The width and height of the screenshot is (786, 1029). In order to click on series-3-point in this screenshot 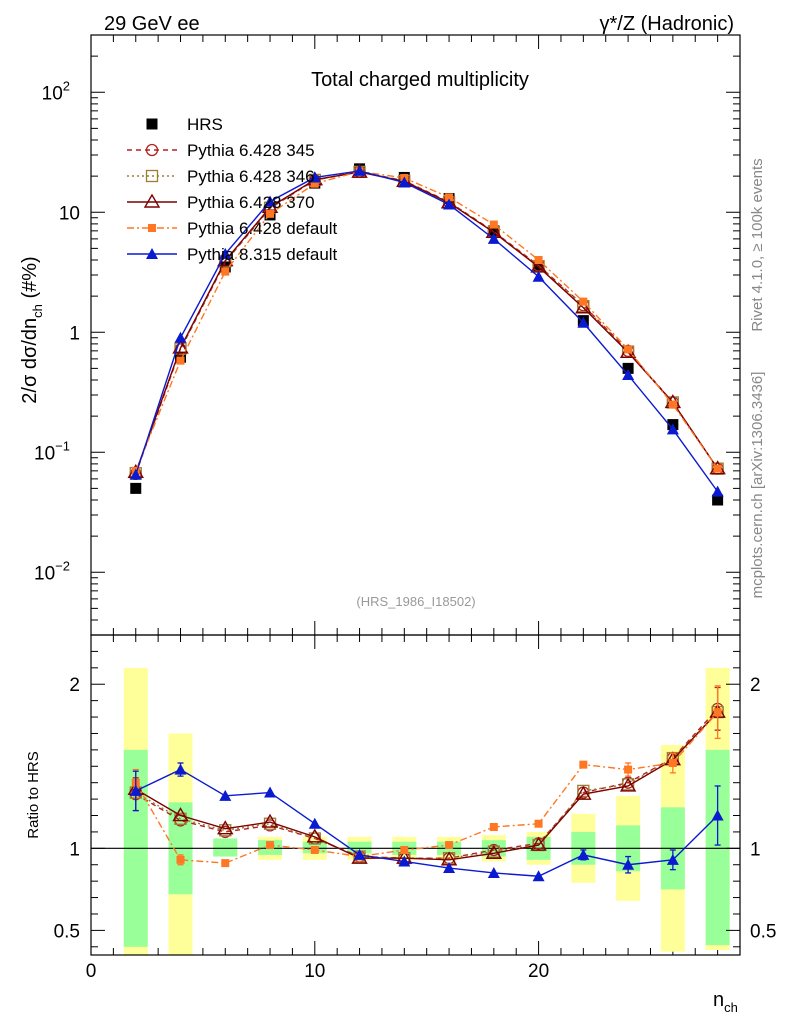, I will do `click(583, 306)`.